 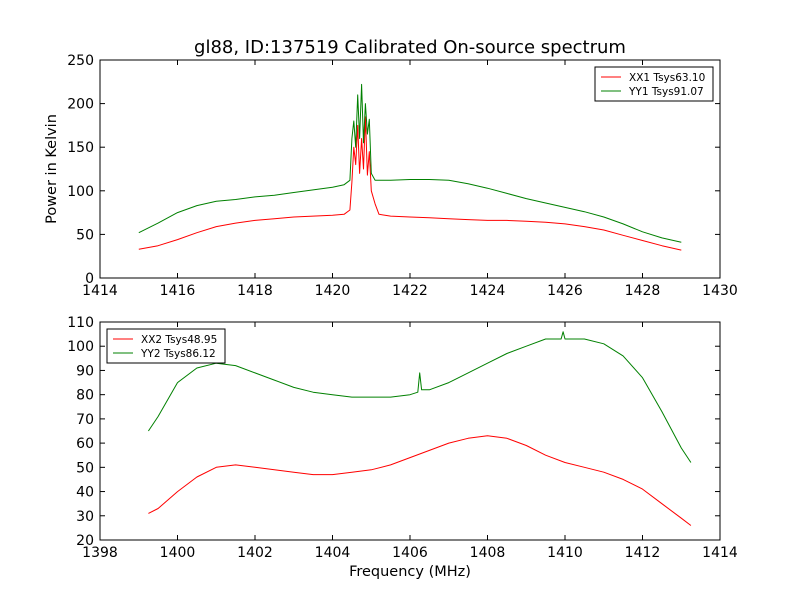 I want to click on x-tick-label: 1398, so click(x=100, y=553).